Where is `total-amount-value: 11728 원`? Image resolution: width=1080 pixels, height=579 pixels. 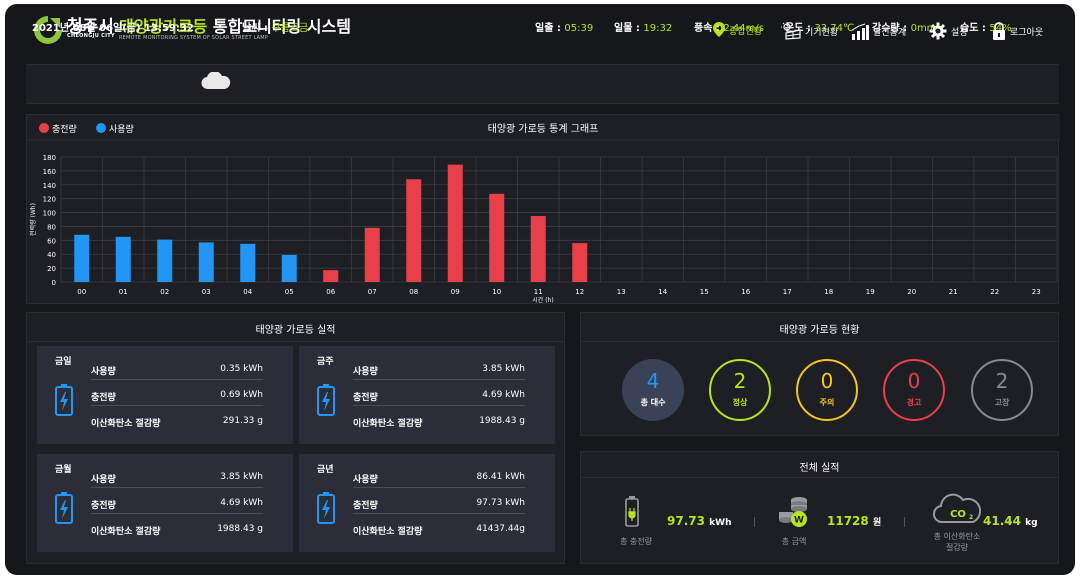 total-amount-value: 11728 원 is located at coordinates (854, 521).